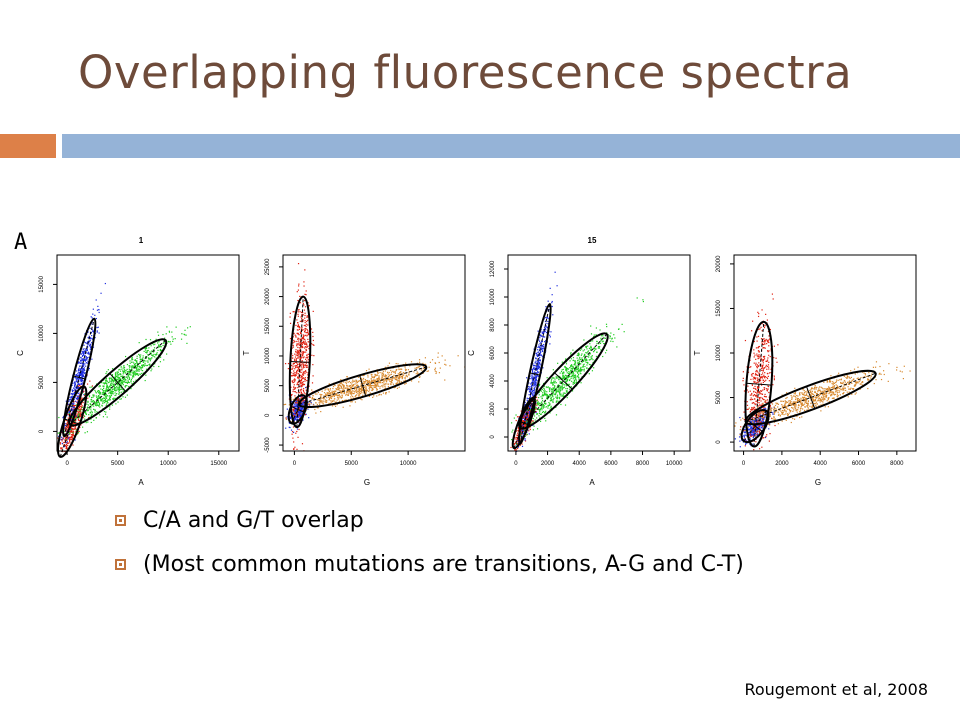 The height and width of the screenshot is (720, 960). I want to click on y-axis-label: T, so click(246, 352).